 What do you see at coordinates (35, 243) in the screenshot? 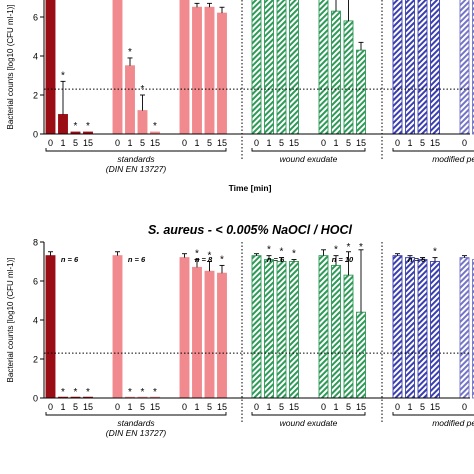
I see `y-tick-label: 8` at bounding box center [35, 243].